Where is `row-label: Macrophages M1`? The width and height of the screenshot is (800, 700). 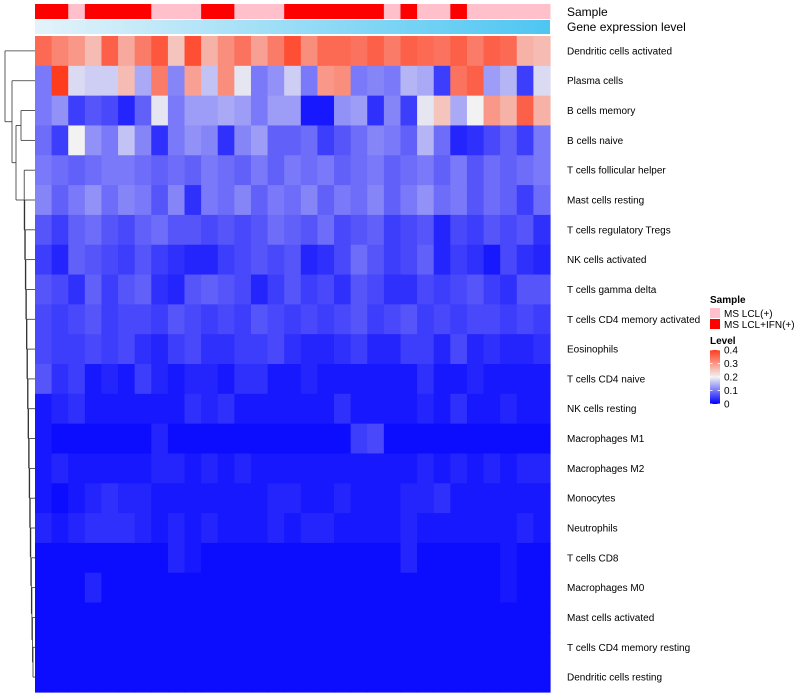 row-label: Macrophages M1 is located at coordinates (606, 439).